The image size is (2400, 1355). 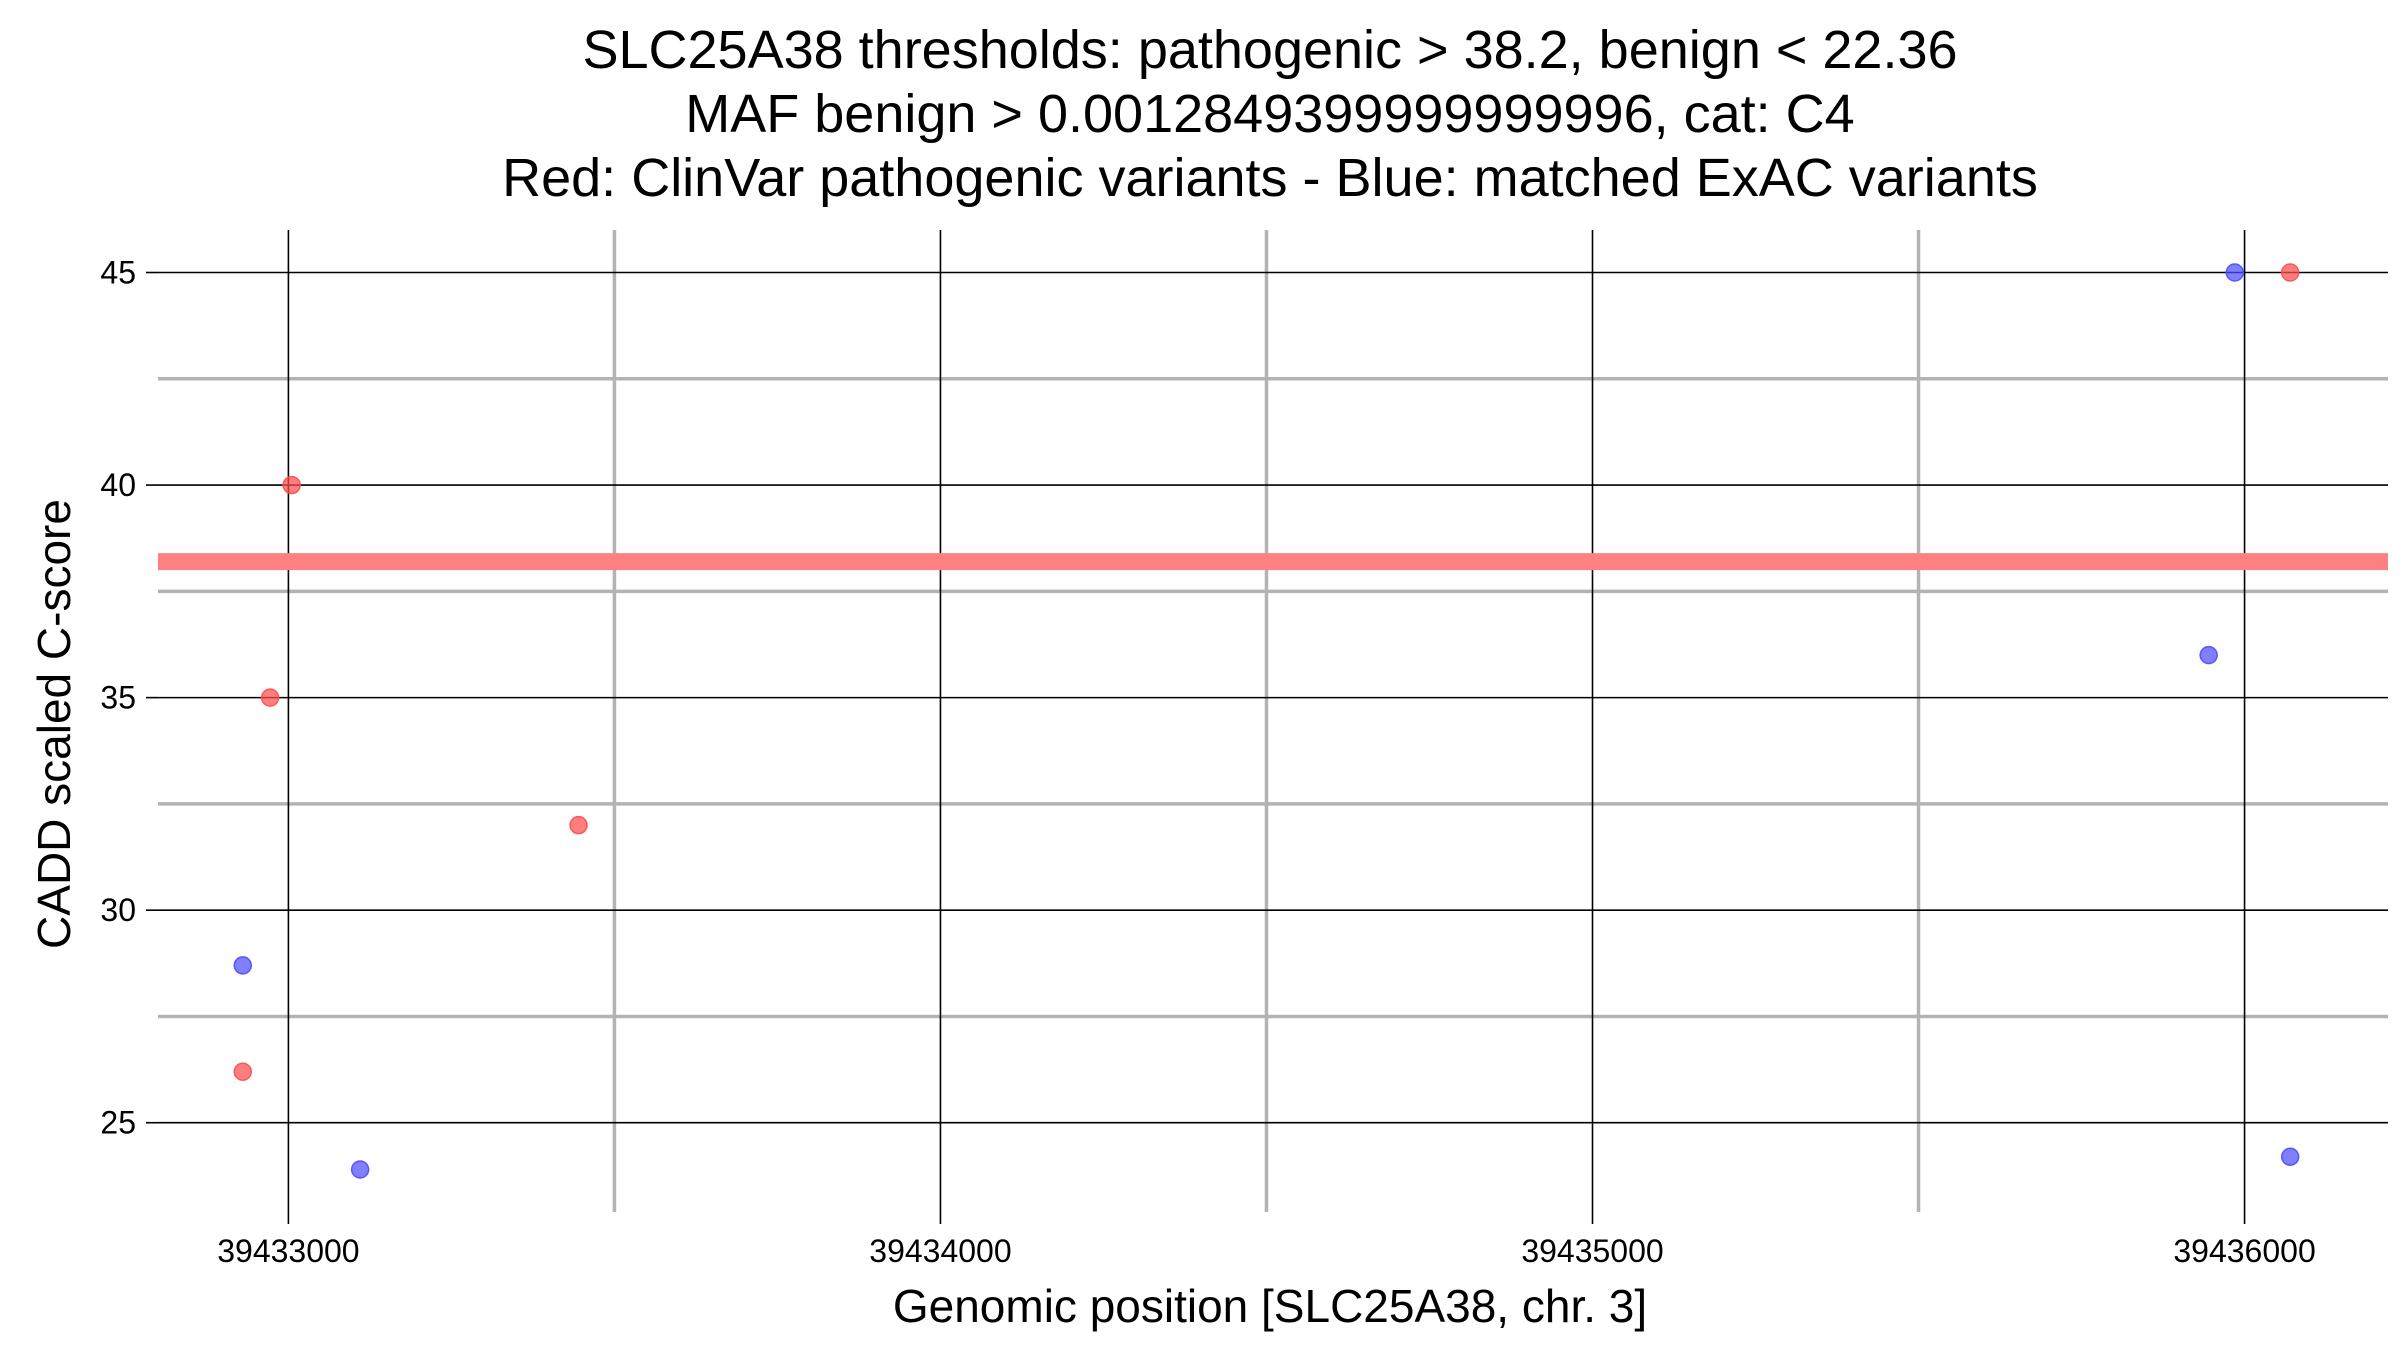 What do you see at coordinates (1592, 1251) in the screenshot?
I see `x-tick-label: 39435000` at bounding box center [1592, 1251].